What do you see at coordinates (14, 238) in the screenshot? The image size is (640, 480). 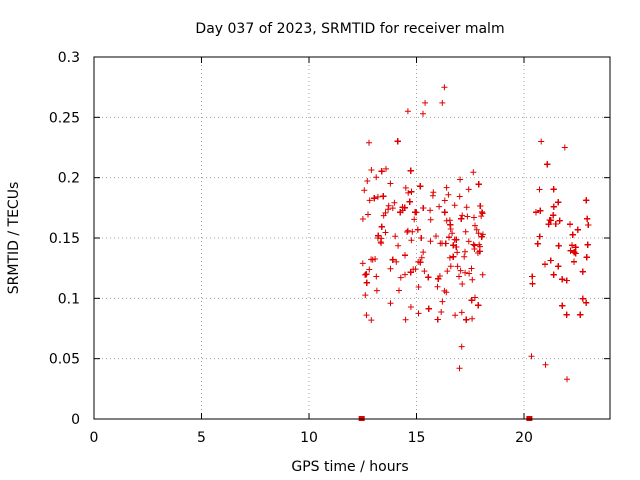 I see `y-axis-label: SRMTID / TECUs` at bounding box center [14, 238].